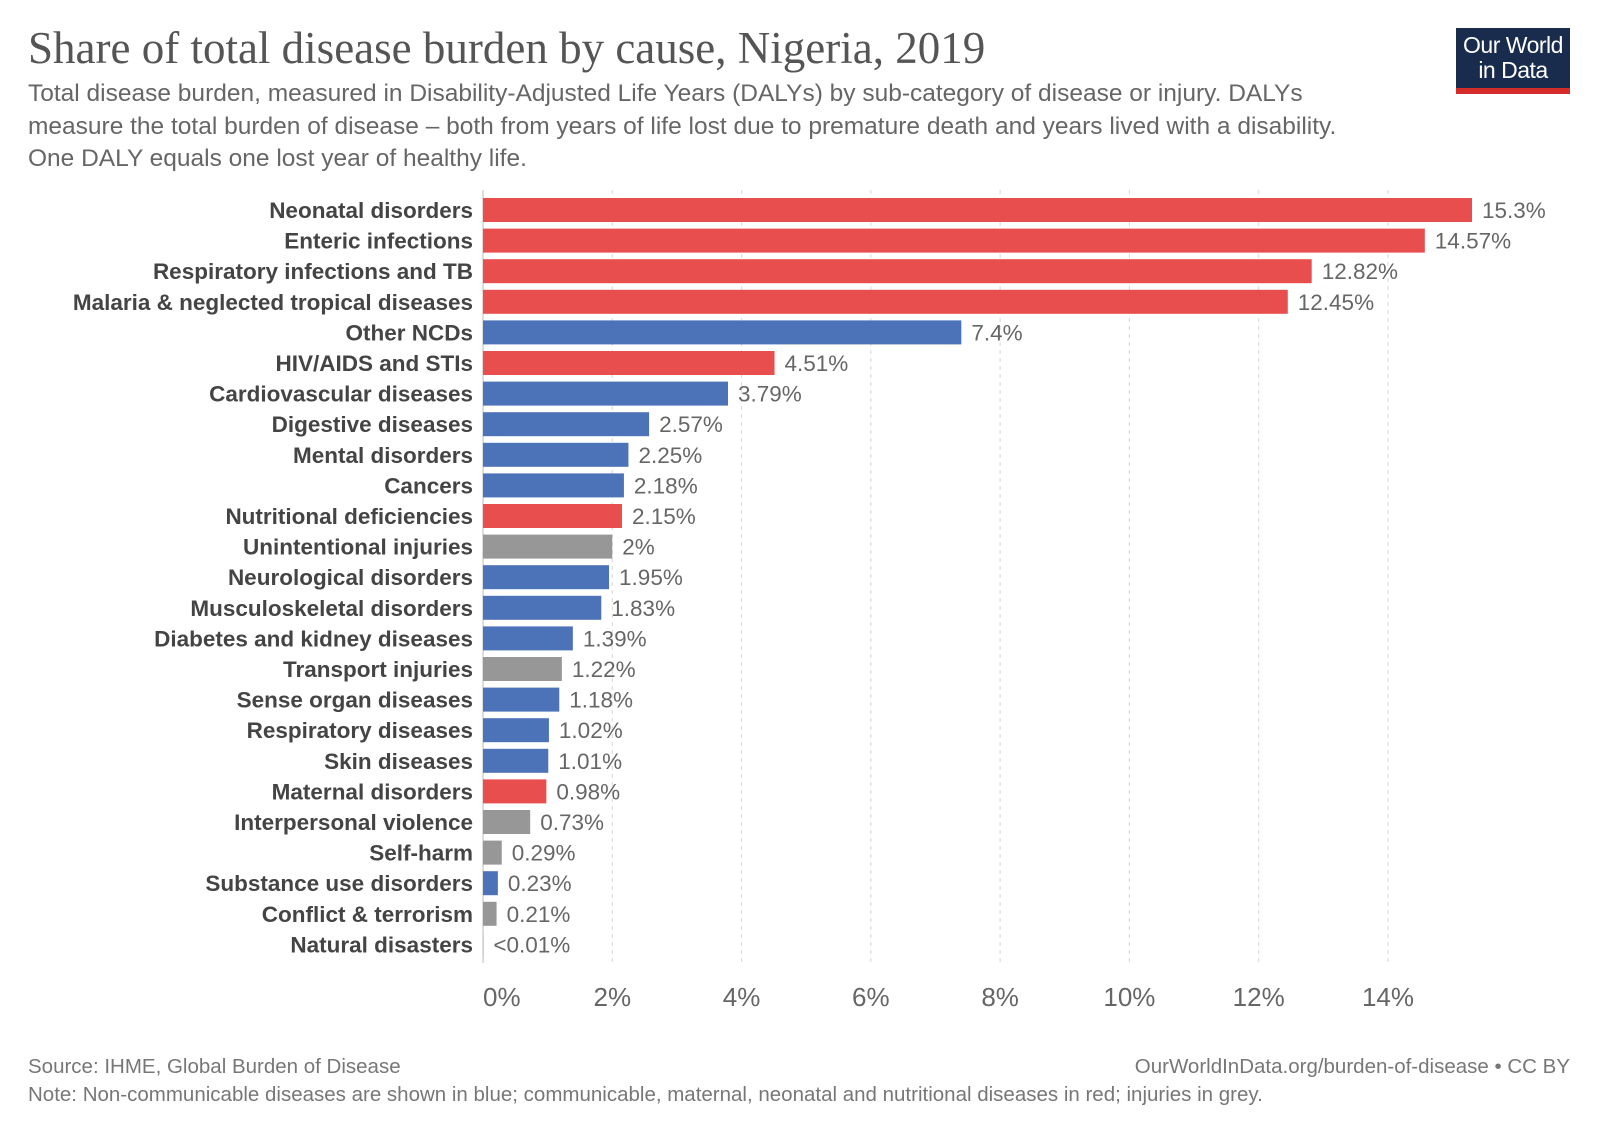 Image resolution: width=1600 pixels, height=1130 pixels. I want to click on x-tick-label: 0%, so click(502, 997).